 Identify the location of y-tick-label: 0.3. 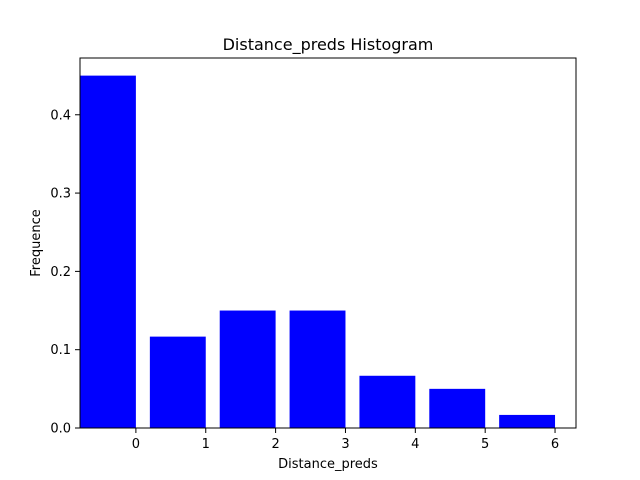
(60, 194).